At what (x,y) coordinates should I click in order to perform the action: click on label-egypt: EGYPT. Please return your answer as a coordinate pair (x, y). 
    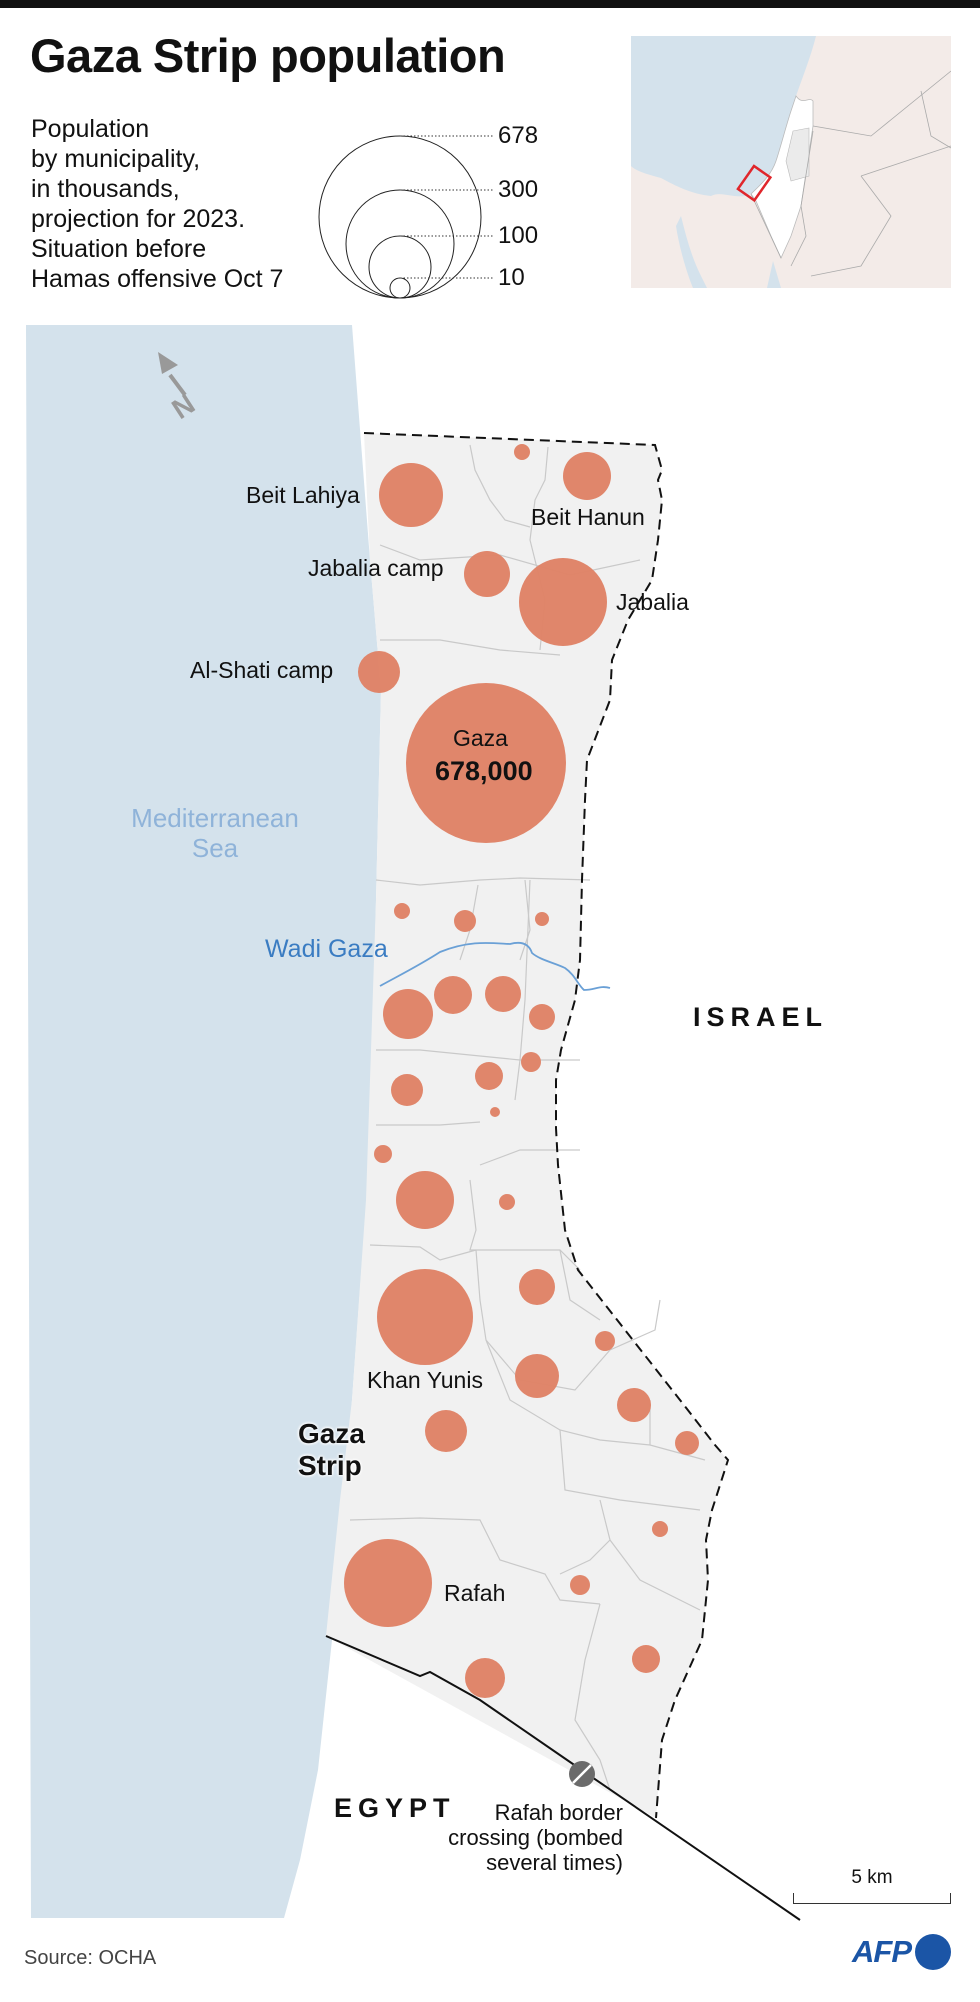
    Looking at the image, I should click on (395, 1808).